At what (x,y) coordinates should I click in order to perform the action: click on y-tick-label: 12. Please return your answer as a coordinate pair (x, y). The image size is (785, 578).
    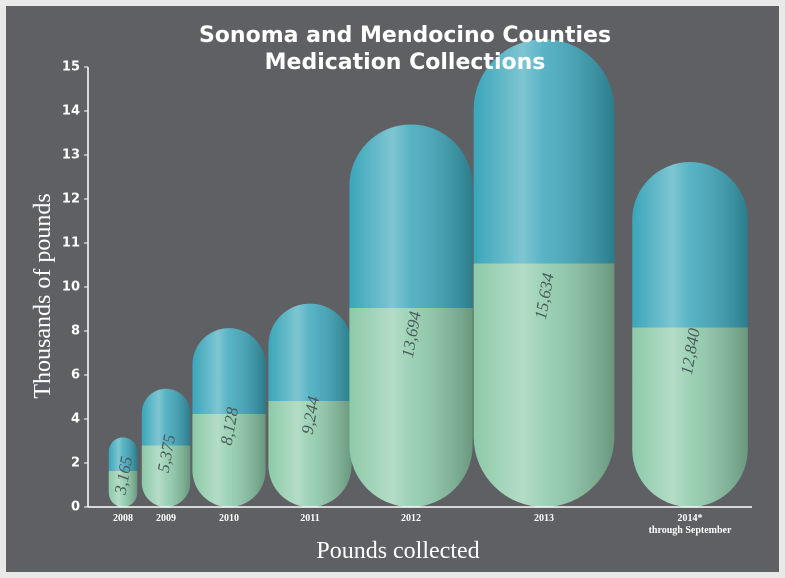
    Looking at the image, I should click on (71, 199).